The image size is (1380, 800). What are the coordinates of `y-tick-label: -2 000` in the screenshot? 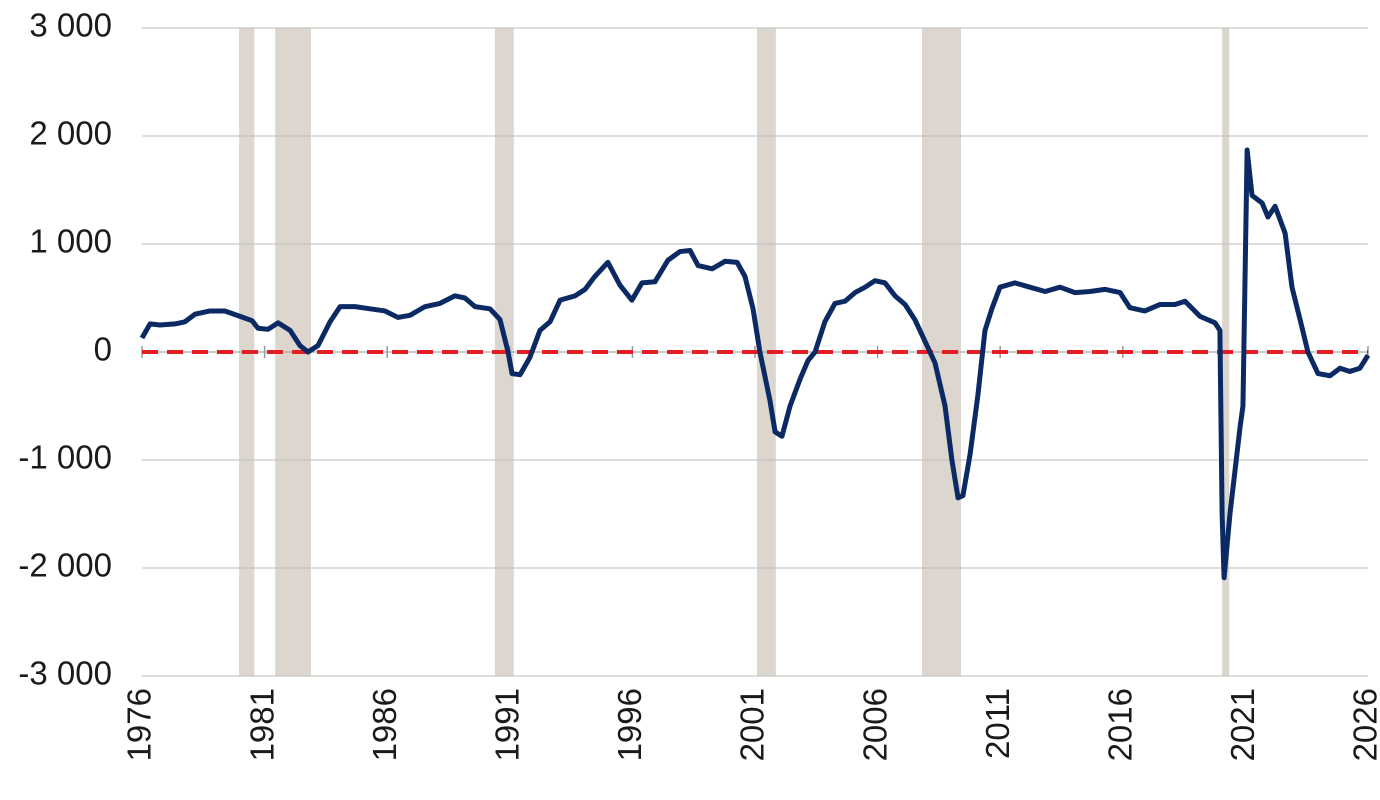 It's located at (65, 565).